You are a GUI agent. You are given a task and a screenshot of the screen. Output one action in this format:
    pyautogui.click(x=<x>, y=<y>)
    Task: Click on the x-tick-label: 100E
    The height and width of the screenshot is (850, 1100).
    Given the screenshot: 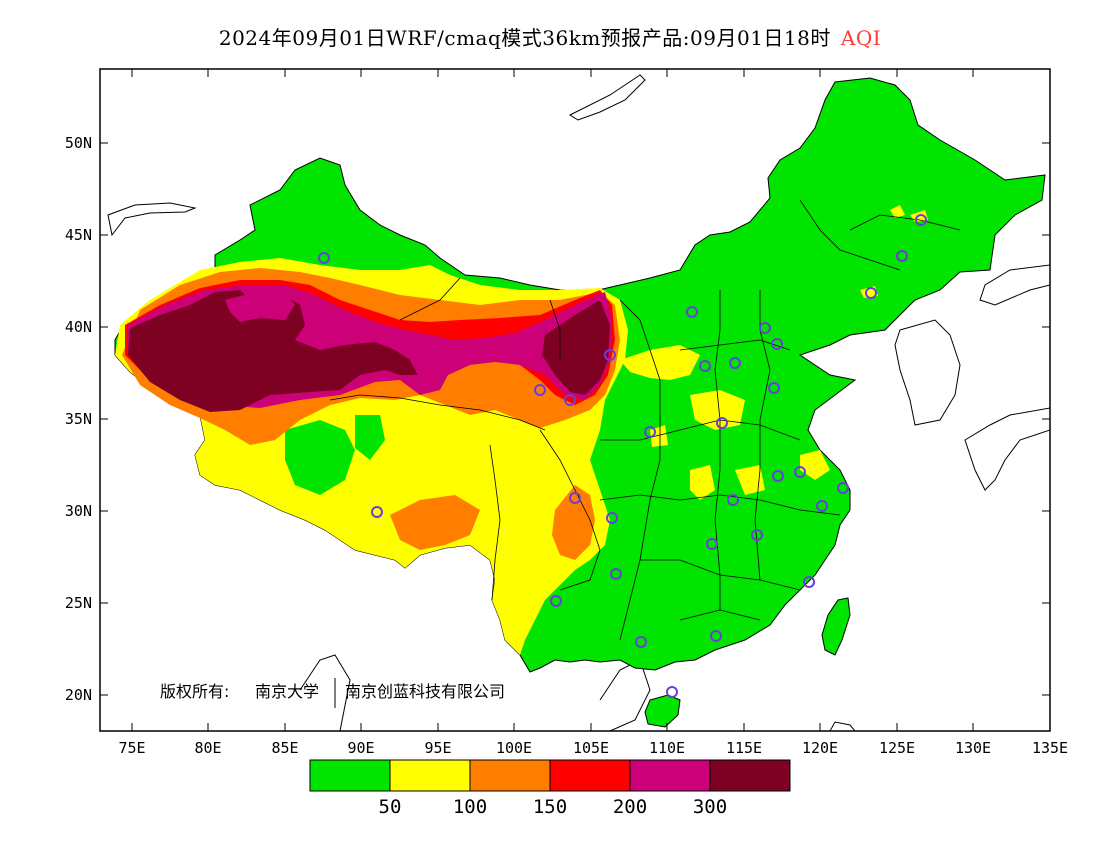 What is the action you would take?
    pyautogui.click(x=514, y=748)
    